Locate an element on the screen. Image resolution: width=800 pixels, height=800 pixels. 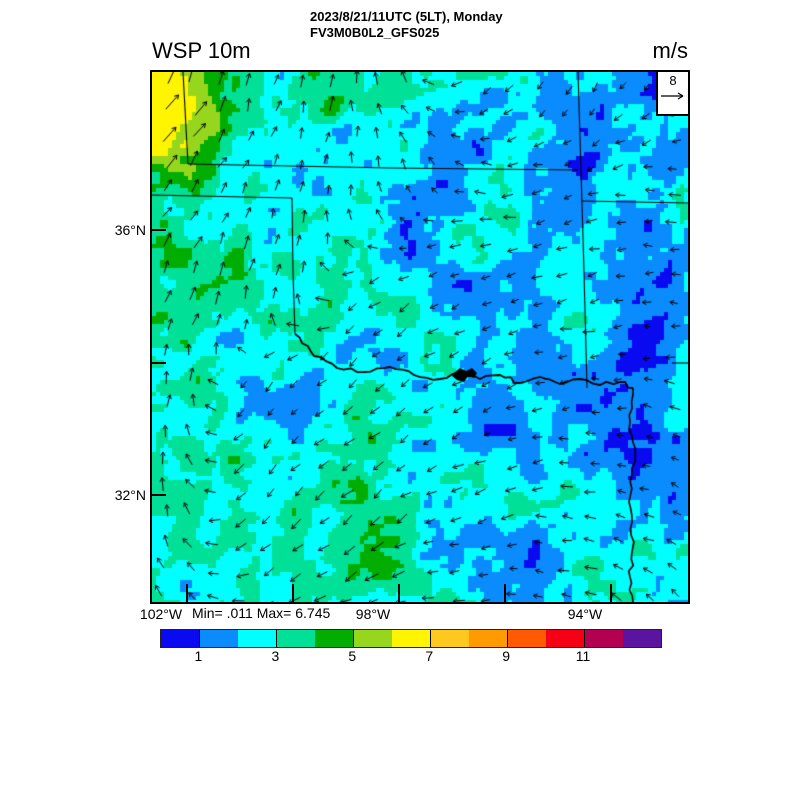
plot-datetime-title: 2023/8/21/11UTC (5LT), Monday is located at coordinates (406, 16).